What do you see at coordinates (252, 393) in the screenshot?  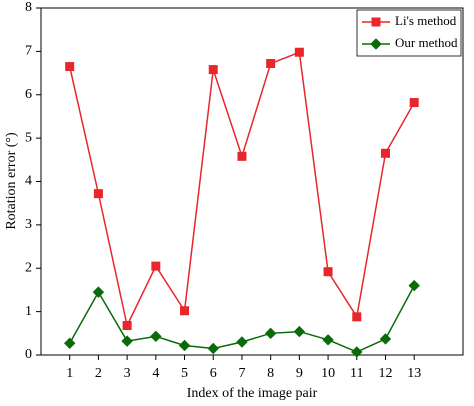 I see `x-axis-label: Index of the image pair` at bounding box center [252, 393].